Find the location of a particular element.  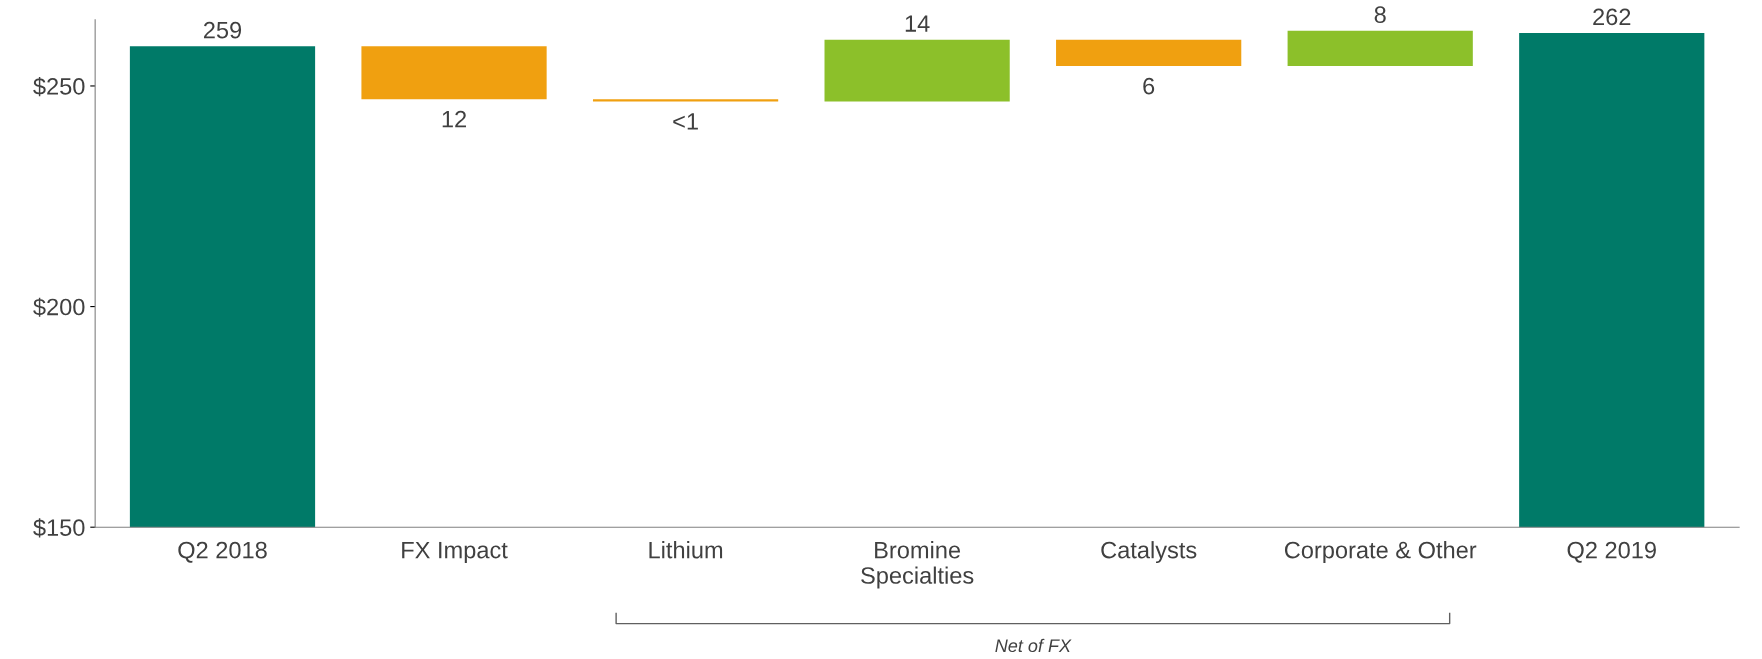

x-tick-label: FX Impact is located at coordinates (455, 552).